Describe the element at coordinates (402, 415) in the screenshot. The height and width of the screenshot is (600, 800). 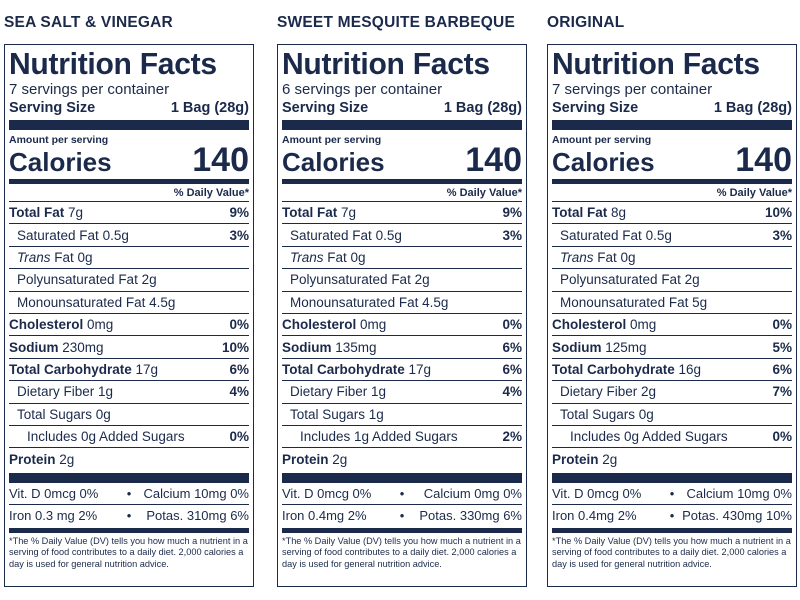
I see `total-sugars-row: Total Sugars 1g` at that location.